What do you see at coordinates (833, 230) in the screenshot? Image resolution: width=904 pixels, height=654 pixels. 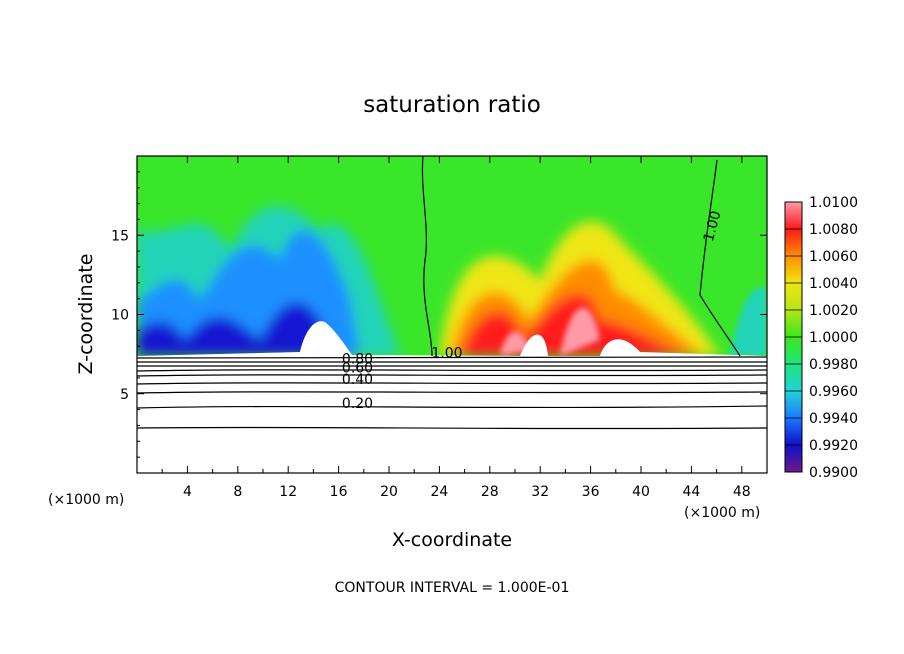 I see `colorbar-tick-label: 1.0080` at bounding box center [833, 230].